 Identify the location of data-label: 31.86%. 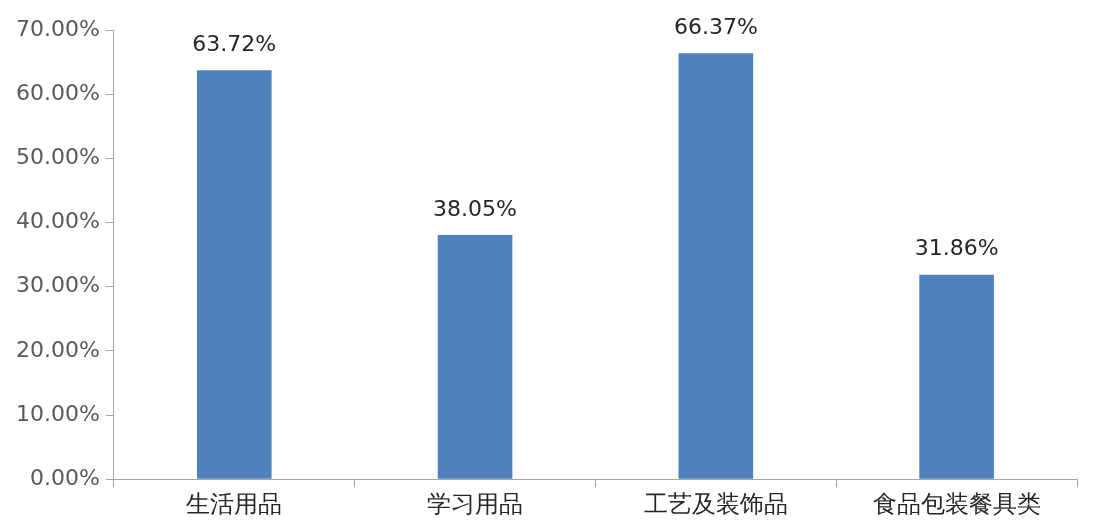
(956, 248).